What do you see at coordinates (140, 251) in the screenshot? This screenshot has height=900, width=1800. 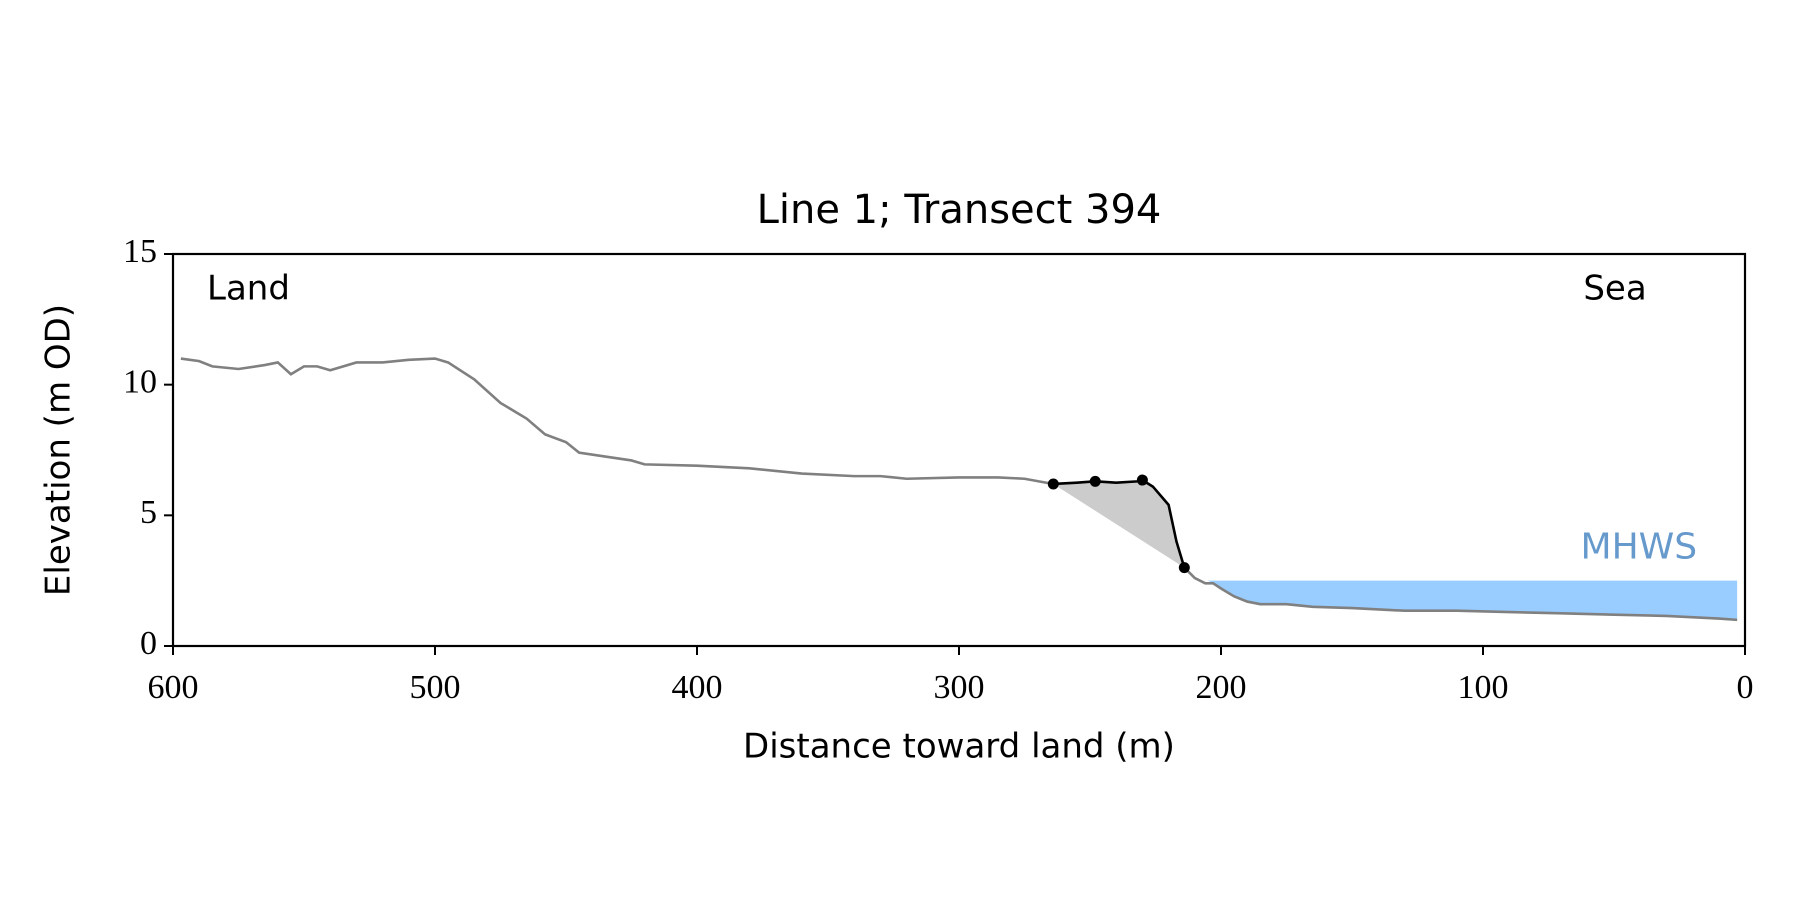 I see `y-tick-label: 15` at bounding box center [140, 251].